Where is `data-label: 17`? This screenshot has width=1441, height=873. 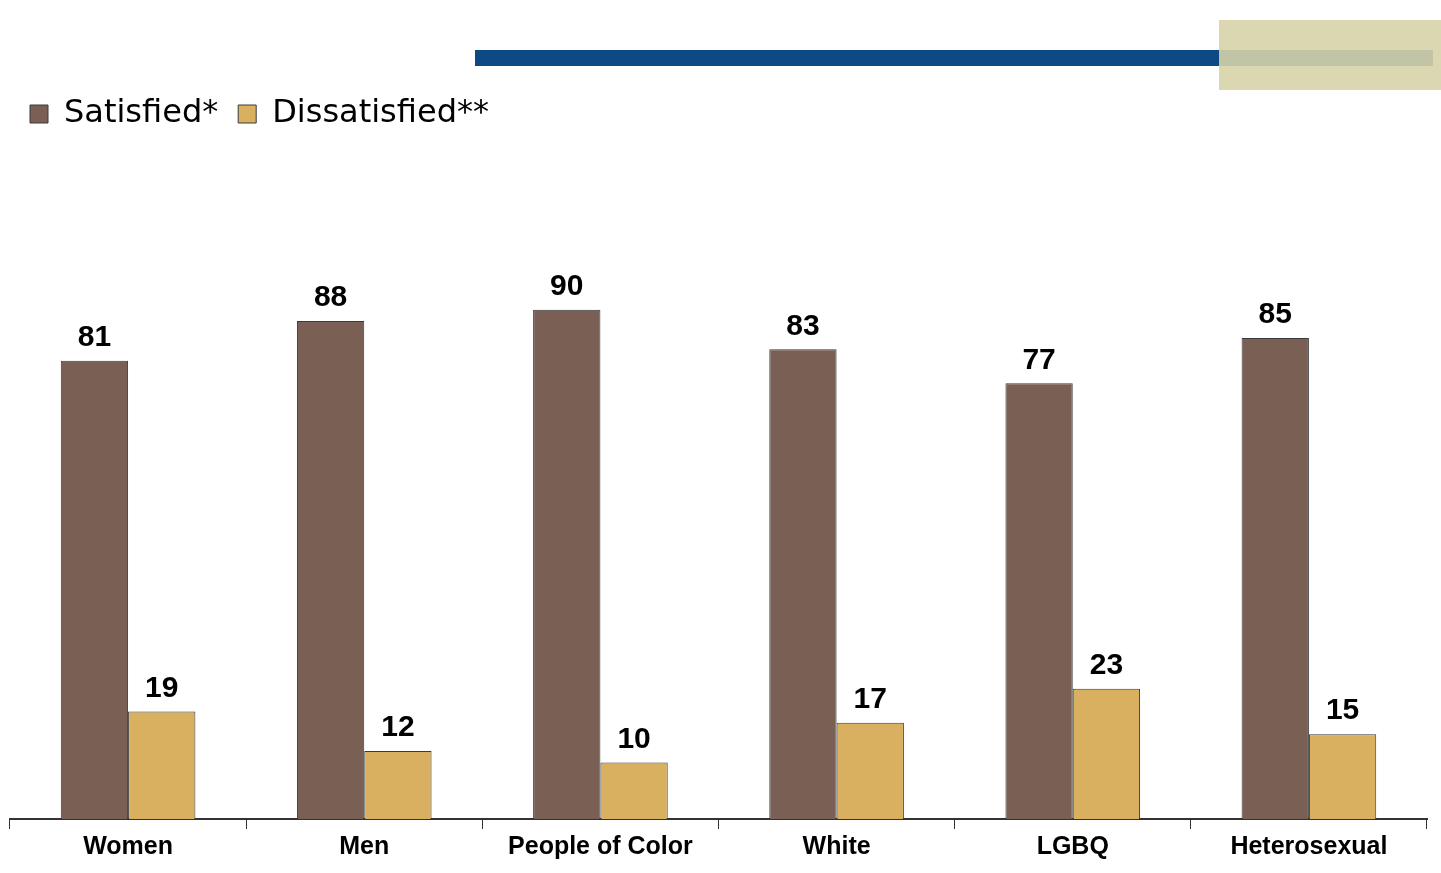 data-label: 17 is located at coordinates (870, 698).